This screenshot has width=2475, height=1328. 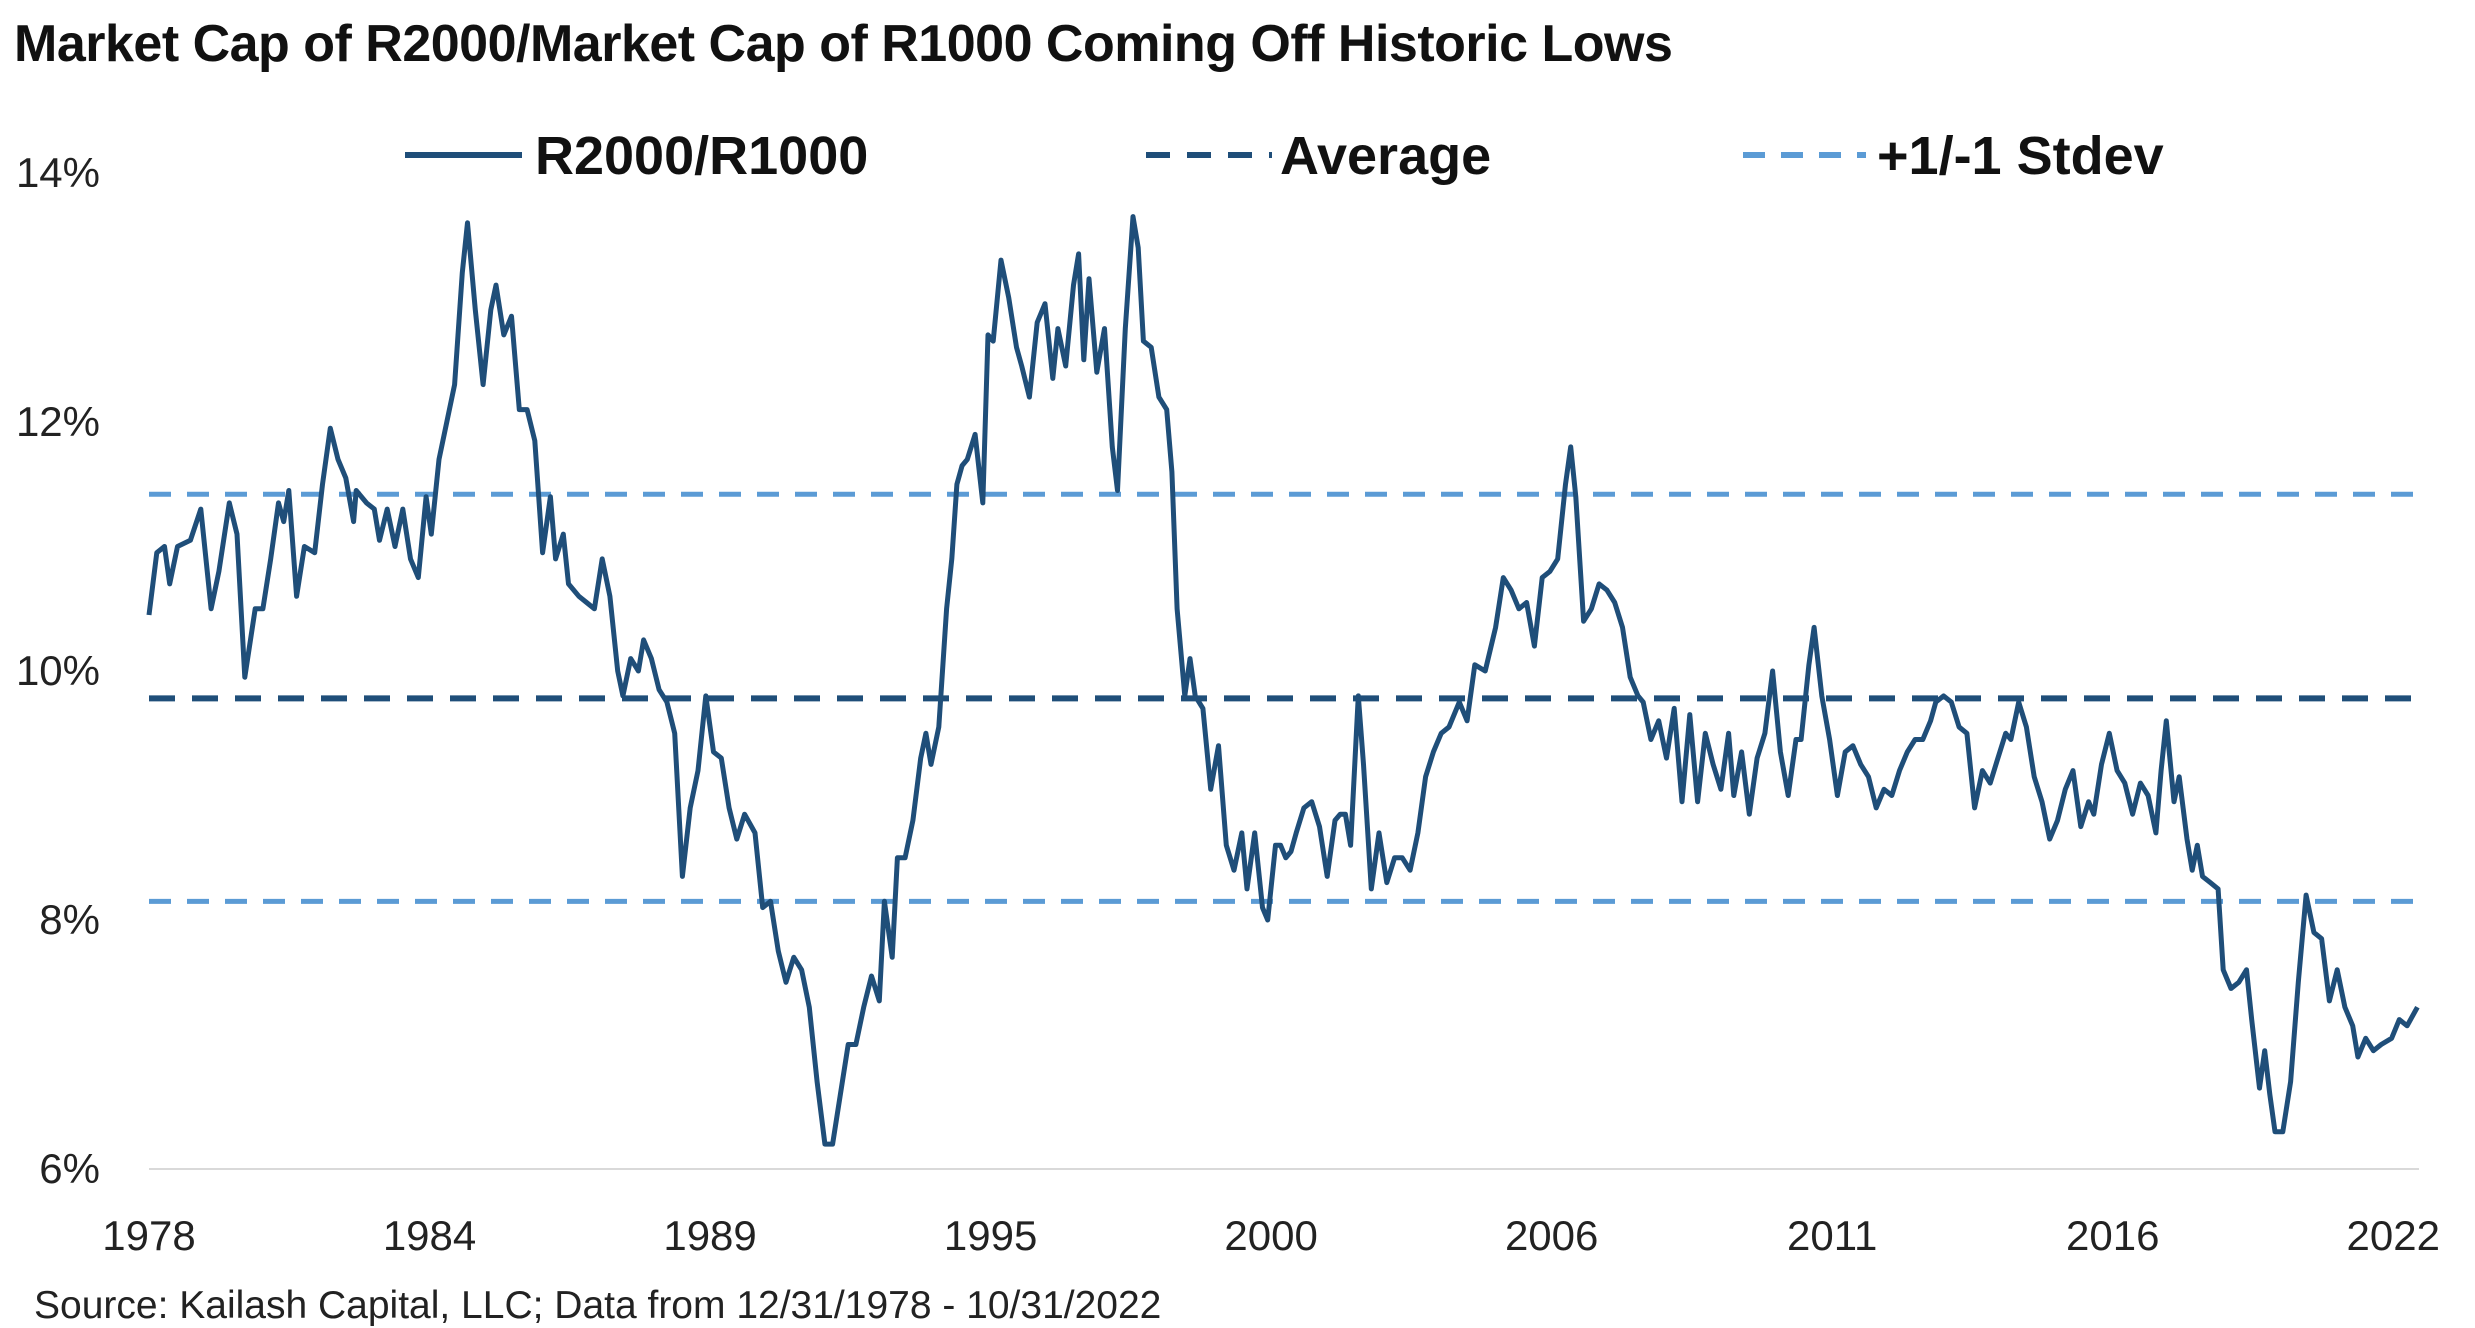 What do you see at coordinates (58, 421) in the screenshot?
I see `y-tick-label: 12%` at bounding box center [58, 421].